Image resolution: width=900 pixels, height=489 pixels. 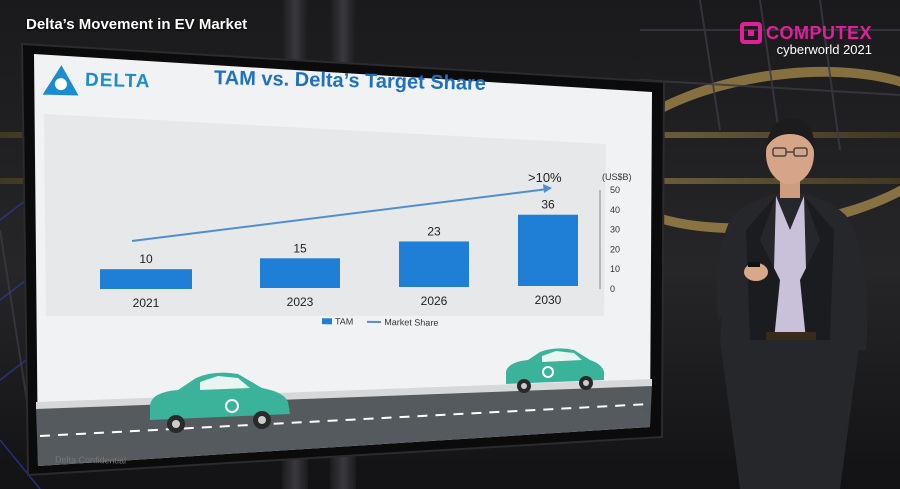 I want to click on broadcast-title: Delta’s Movement in EV Market, so click(x=137, y=24).